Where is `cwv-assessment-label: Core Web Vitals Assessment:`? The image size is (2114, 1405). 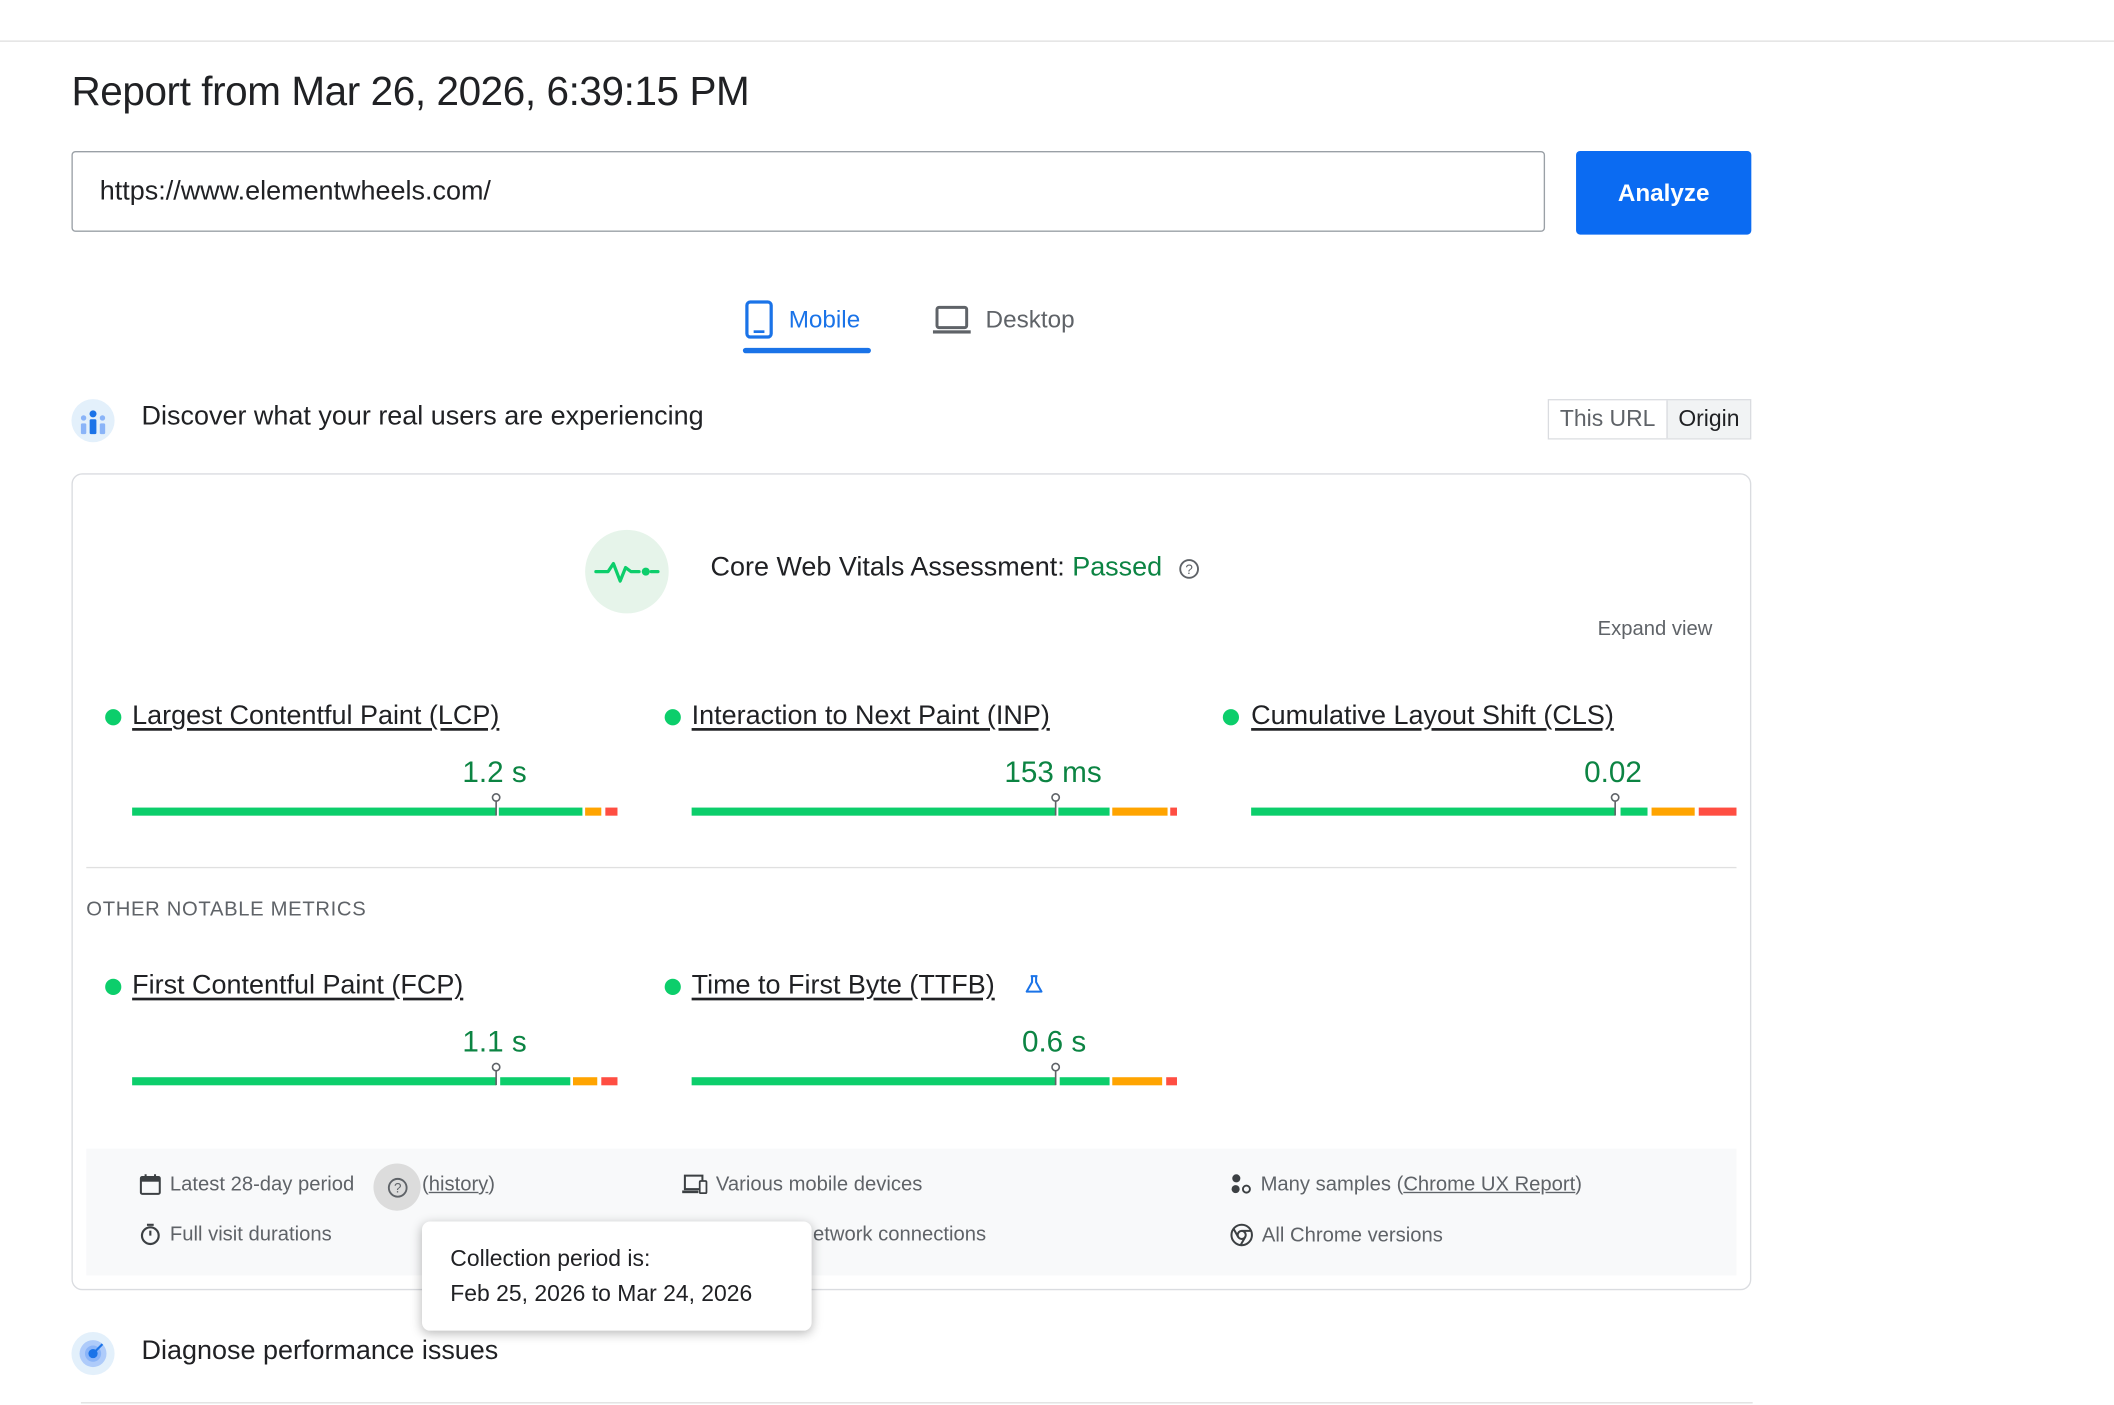
cwv-assessment-label: Core Web Vitals Assessment: is located at coordinates (887, 567).